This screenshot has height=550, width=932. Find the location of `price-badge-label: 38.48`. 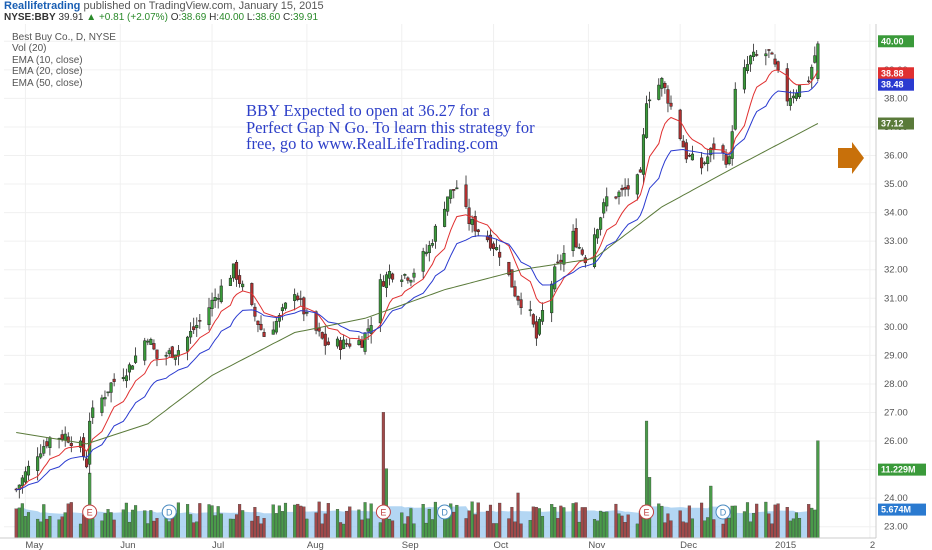

price-badge-label: 38.48 is located at coordinates (892, 85).